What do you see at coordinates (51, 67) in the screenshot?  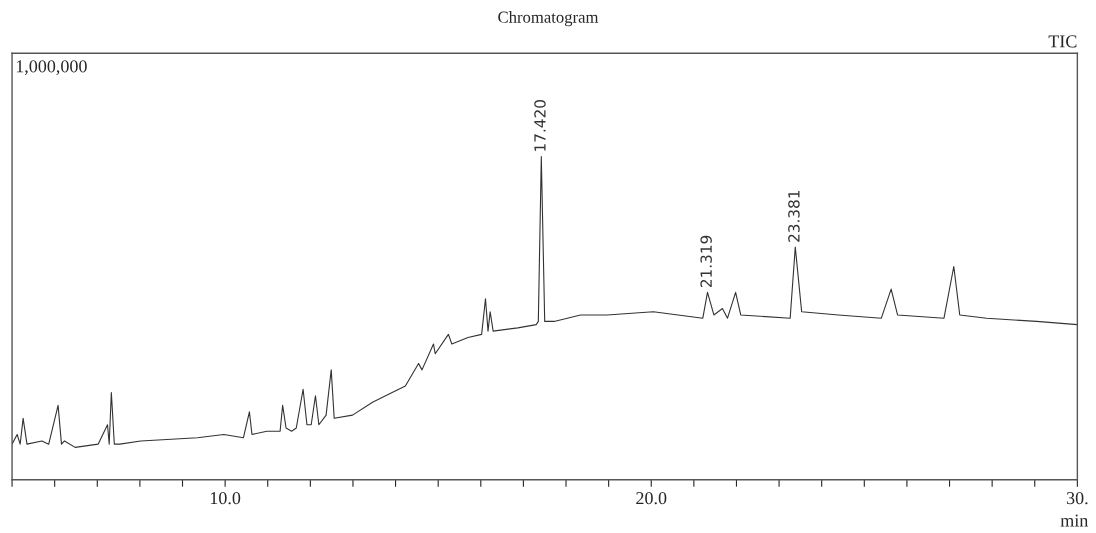 I see `text: 1,000,000` at bounding box center [51, 67].